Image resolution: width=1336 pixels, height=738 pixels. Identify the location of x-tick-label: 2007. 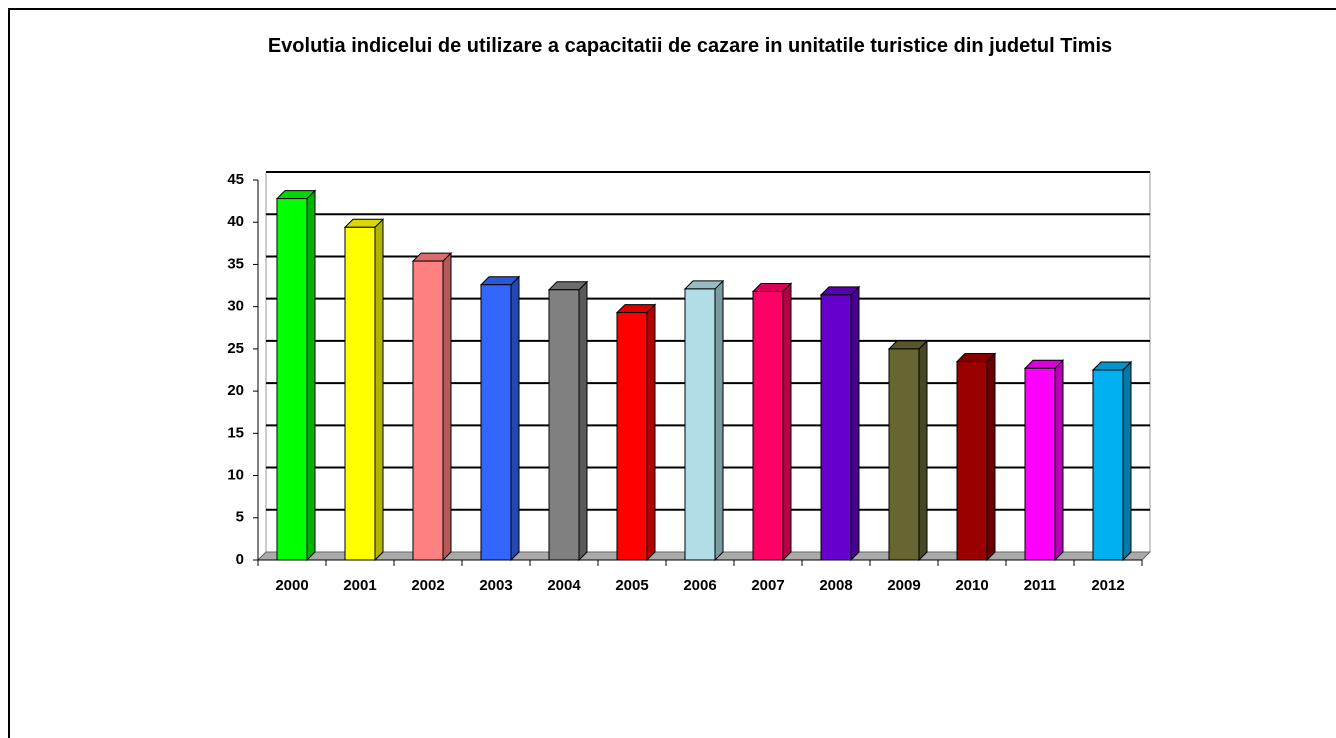
(767, 585).